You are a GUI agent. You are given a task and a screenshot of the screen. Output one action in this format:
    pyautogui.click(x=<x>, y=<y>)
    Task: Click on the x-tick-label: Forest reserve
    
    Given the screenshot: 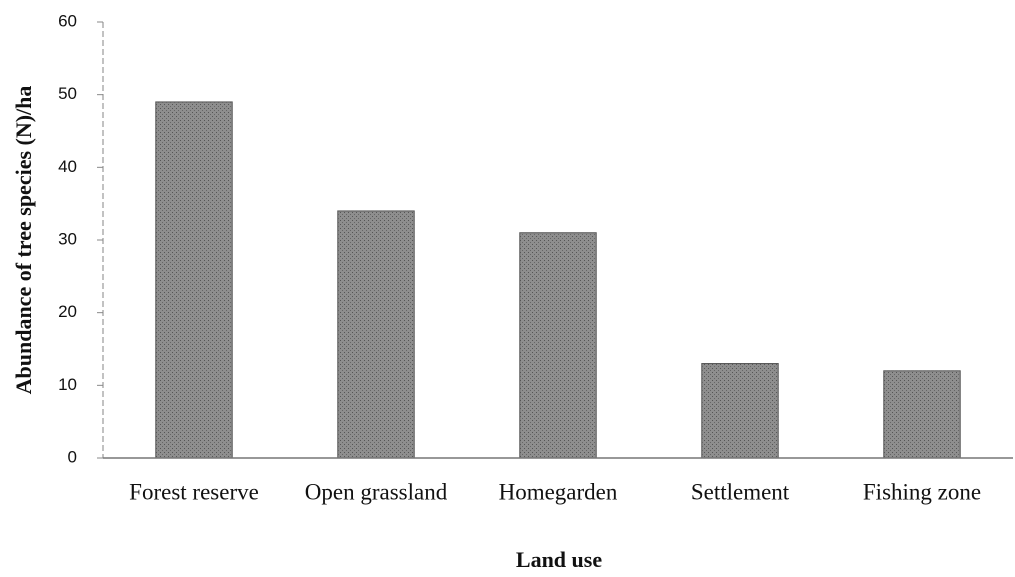 What is the action you would take?
    pyautogui.click(x=194, y=491)
    